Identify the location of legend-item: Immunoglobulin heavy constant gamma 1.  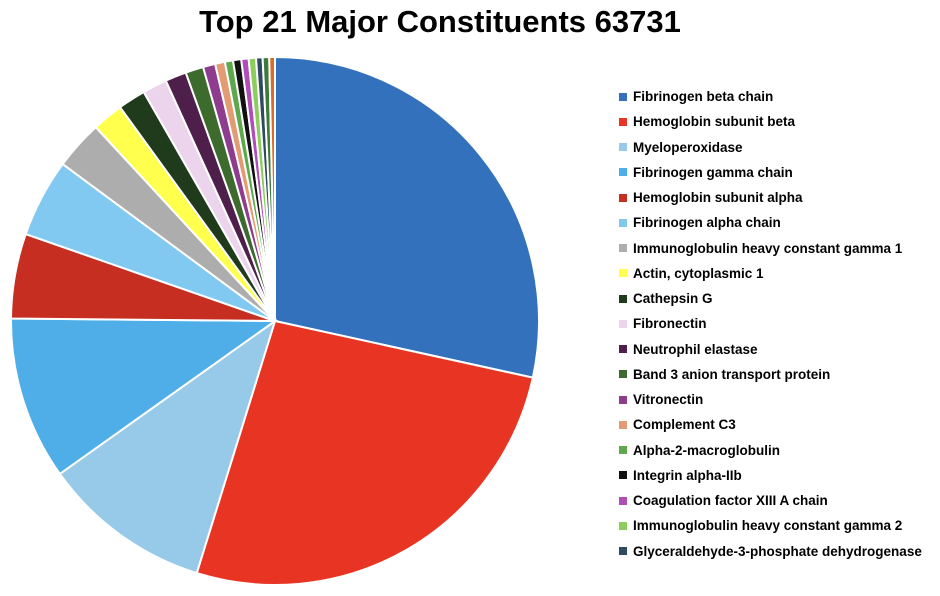
(778, 248).